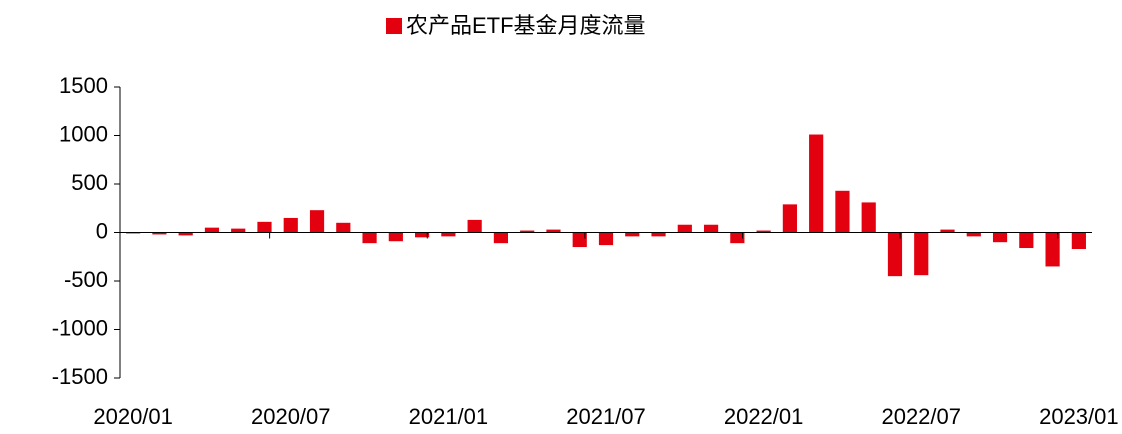 The height and width of the screenshot is (434, 1122). I want to click on y-tick-label: 500, so click(89, 182).